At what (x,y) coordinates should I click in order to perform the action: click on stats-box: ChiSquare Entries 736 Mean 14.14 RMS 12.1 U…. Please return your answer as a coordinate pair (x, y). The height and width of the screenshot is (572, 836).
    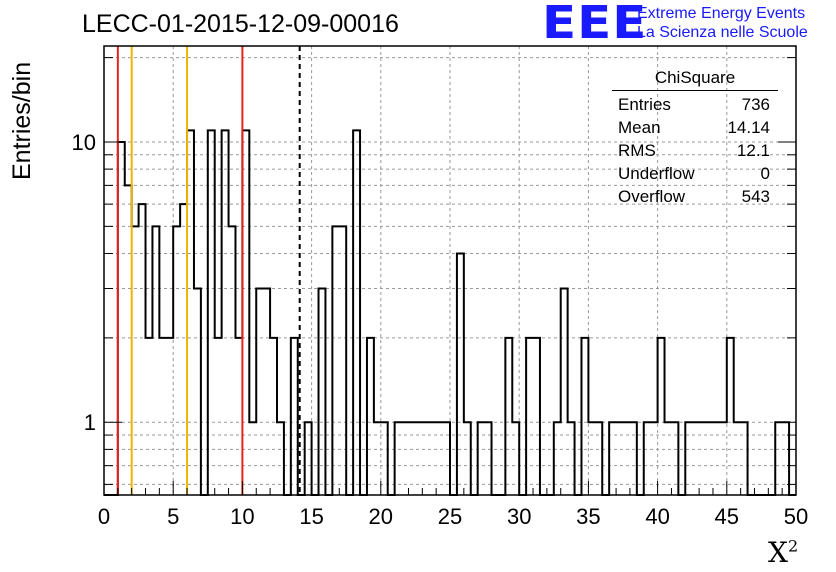
    Looking at the image, I should click on (695, 138).